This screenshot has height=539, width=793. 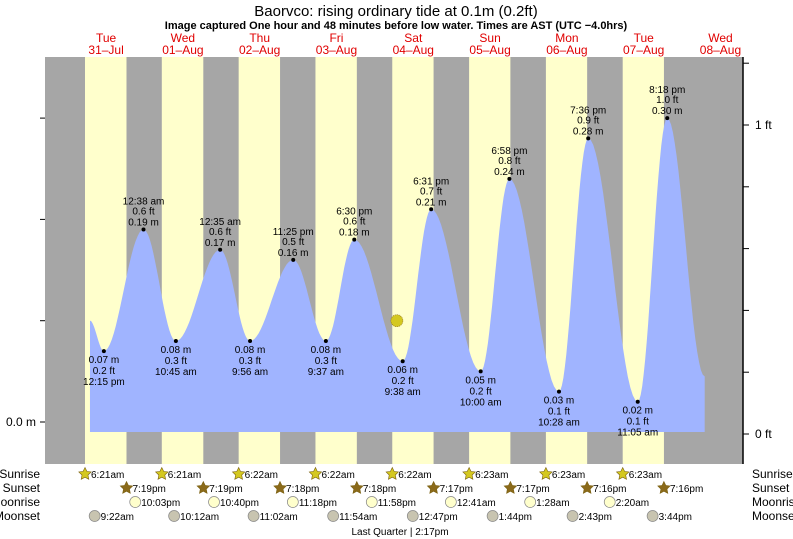 I want to click on sunset-time: 7:19pm, so click(x=149, y=489).